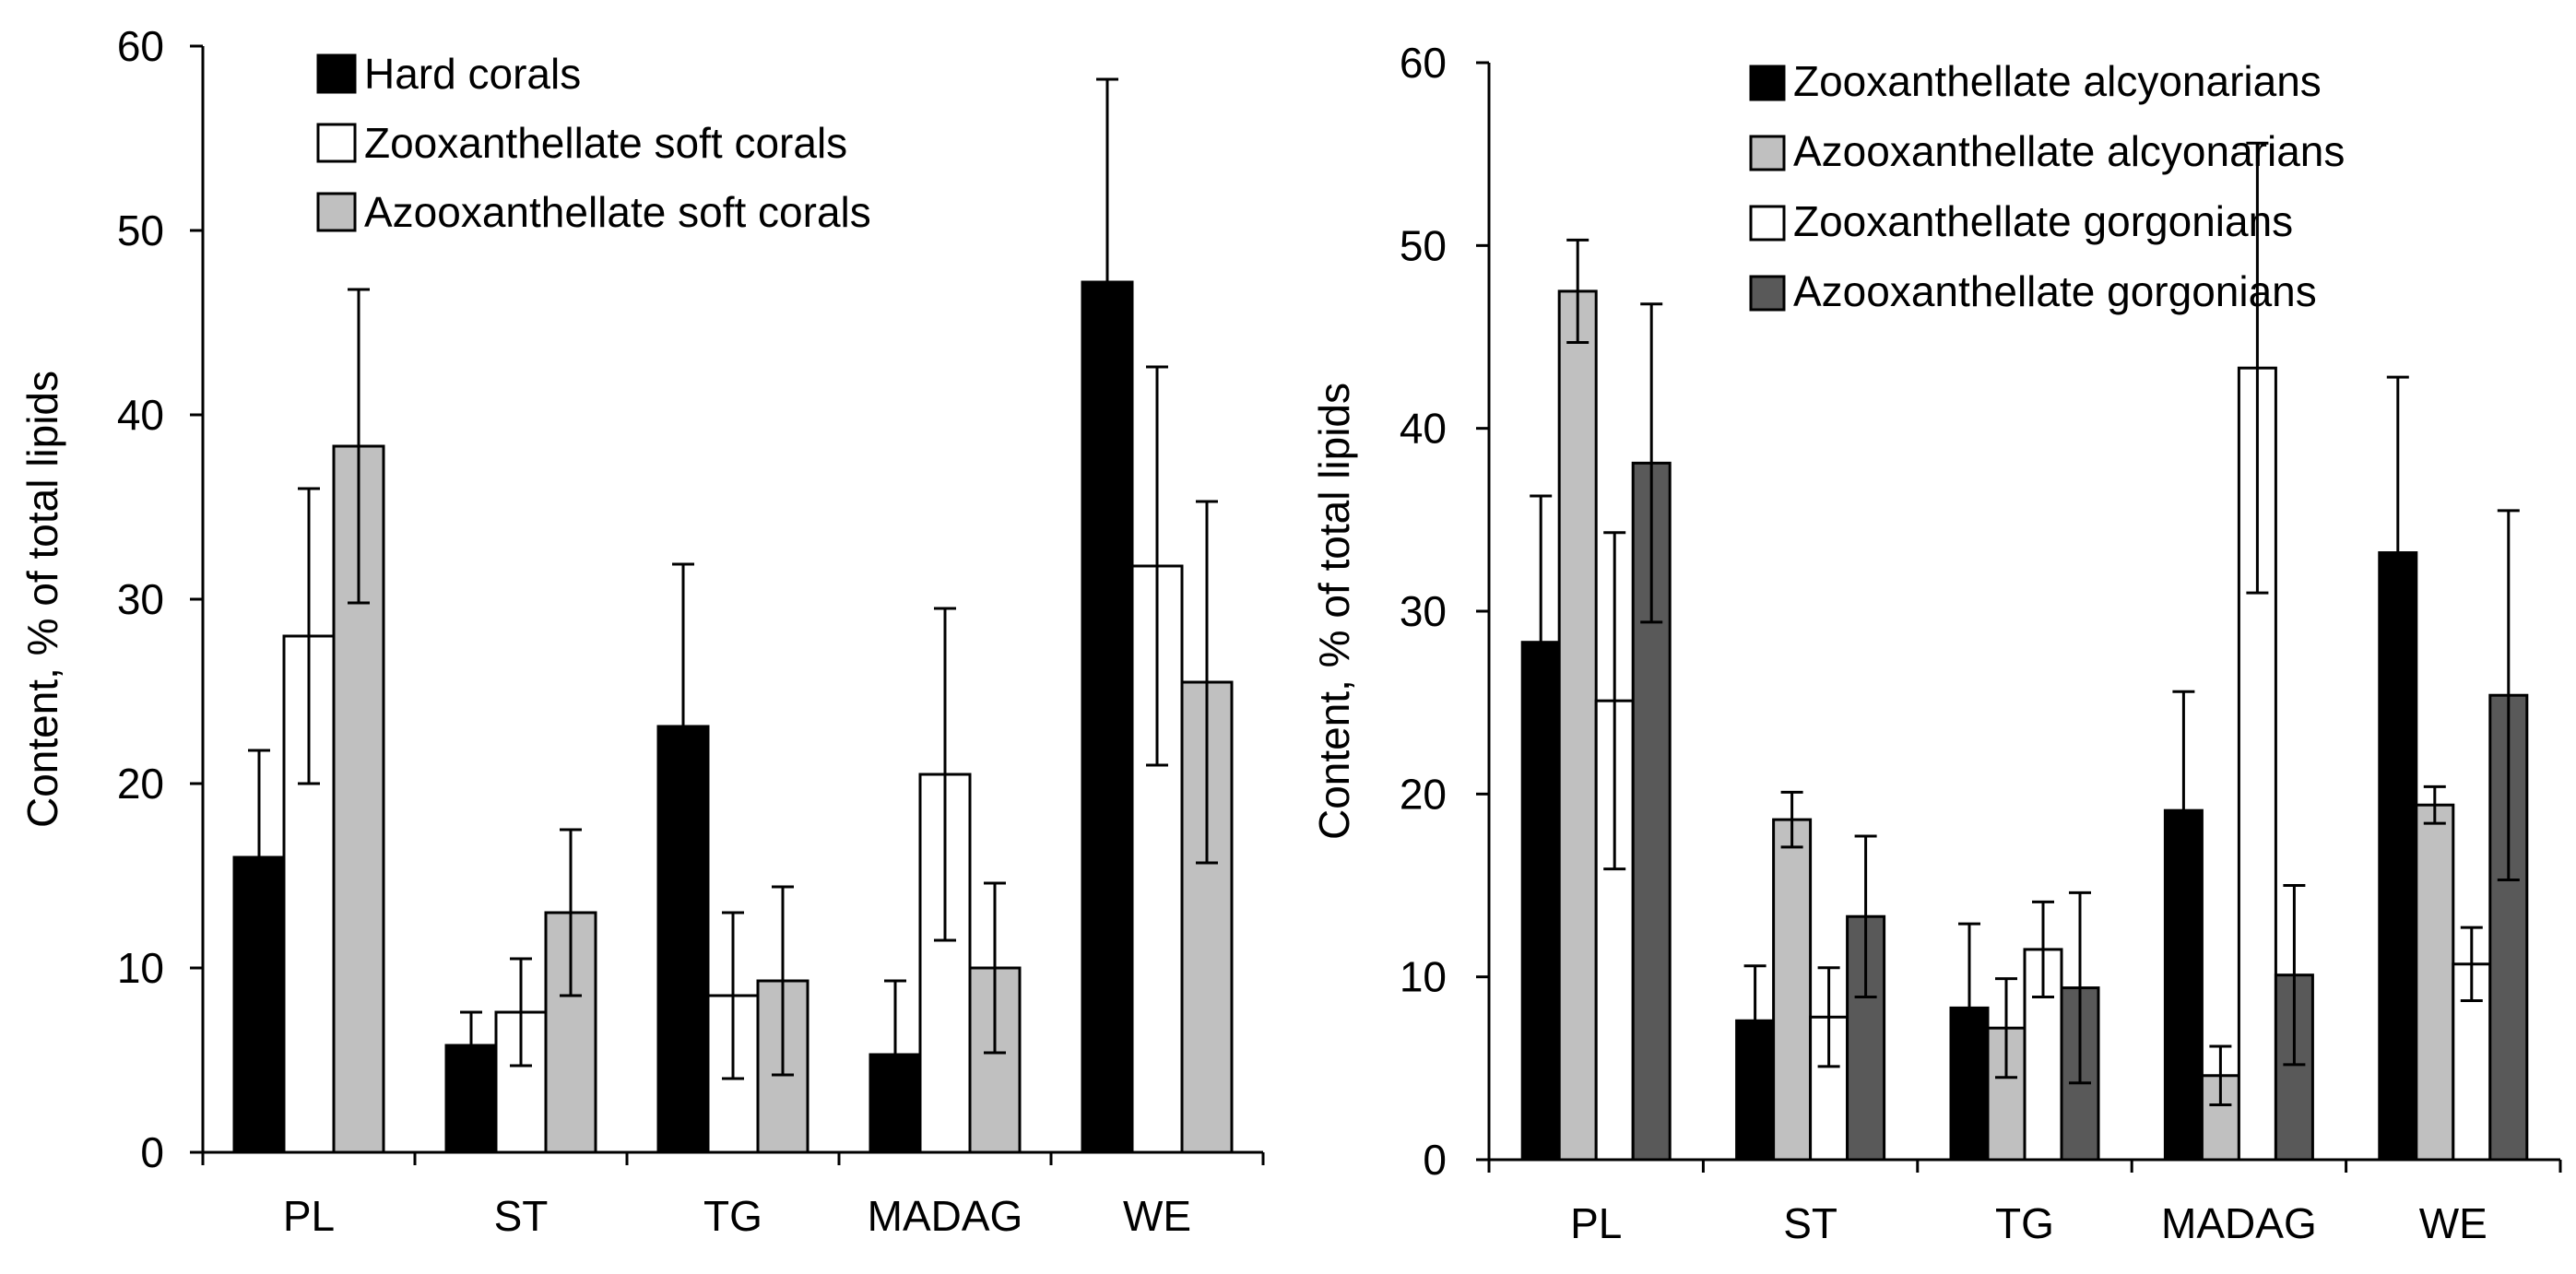 The image size is (2576, 1274). Describe the element at coordinates (605, 143) in the screenshot. I see `legend-label: Zooxanthellate soft corals` at that location.